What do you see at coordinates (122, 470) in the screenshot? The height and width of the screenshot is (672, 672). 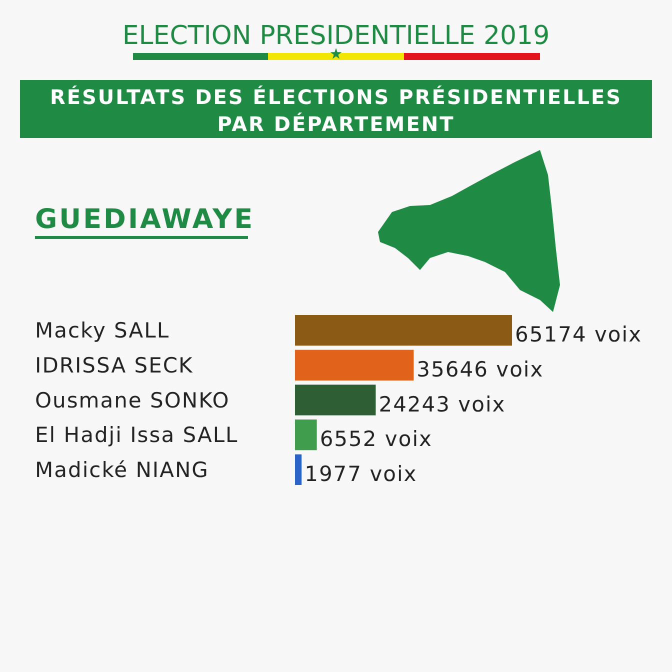 I see `y-tick-label: Madické NIANG` at bounding box center [122, 470].